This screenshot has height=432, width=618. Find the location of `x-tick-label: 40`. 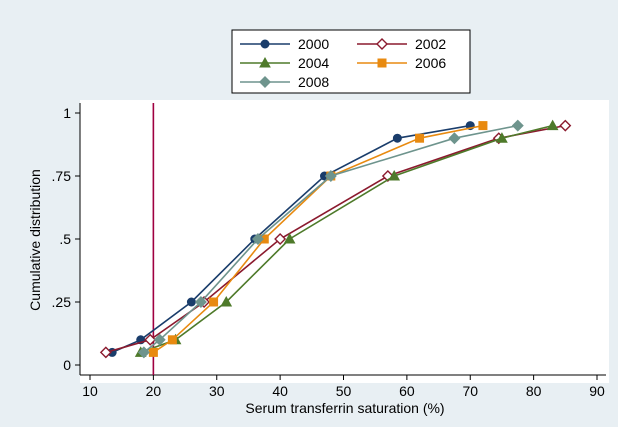

x-tick-label: 40 is located at coordinates (280, 391).